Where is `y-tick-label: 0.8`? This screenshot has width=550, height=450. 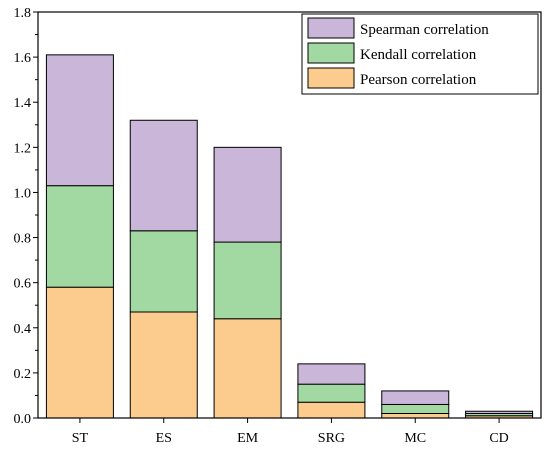 y-tick-label: 0.8 is located at coordinates (23, 239).